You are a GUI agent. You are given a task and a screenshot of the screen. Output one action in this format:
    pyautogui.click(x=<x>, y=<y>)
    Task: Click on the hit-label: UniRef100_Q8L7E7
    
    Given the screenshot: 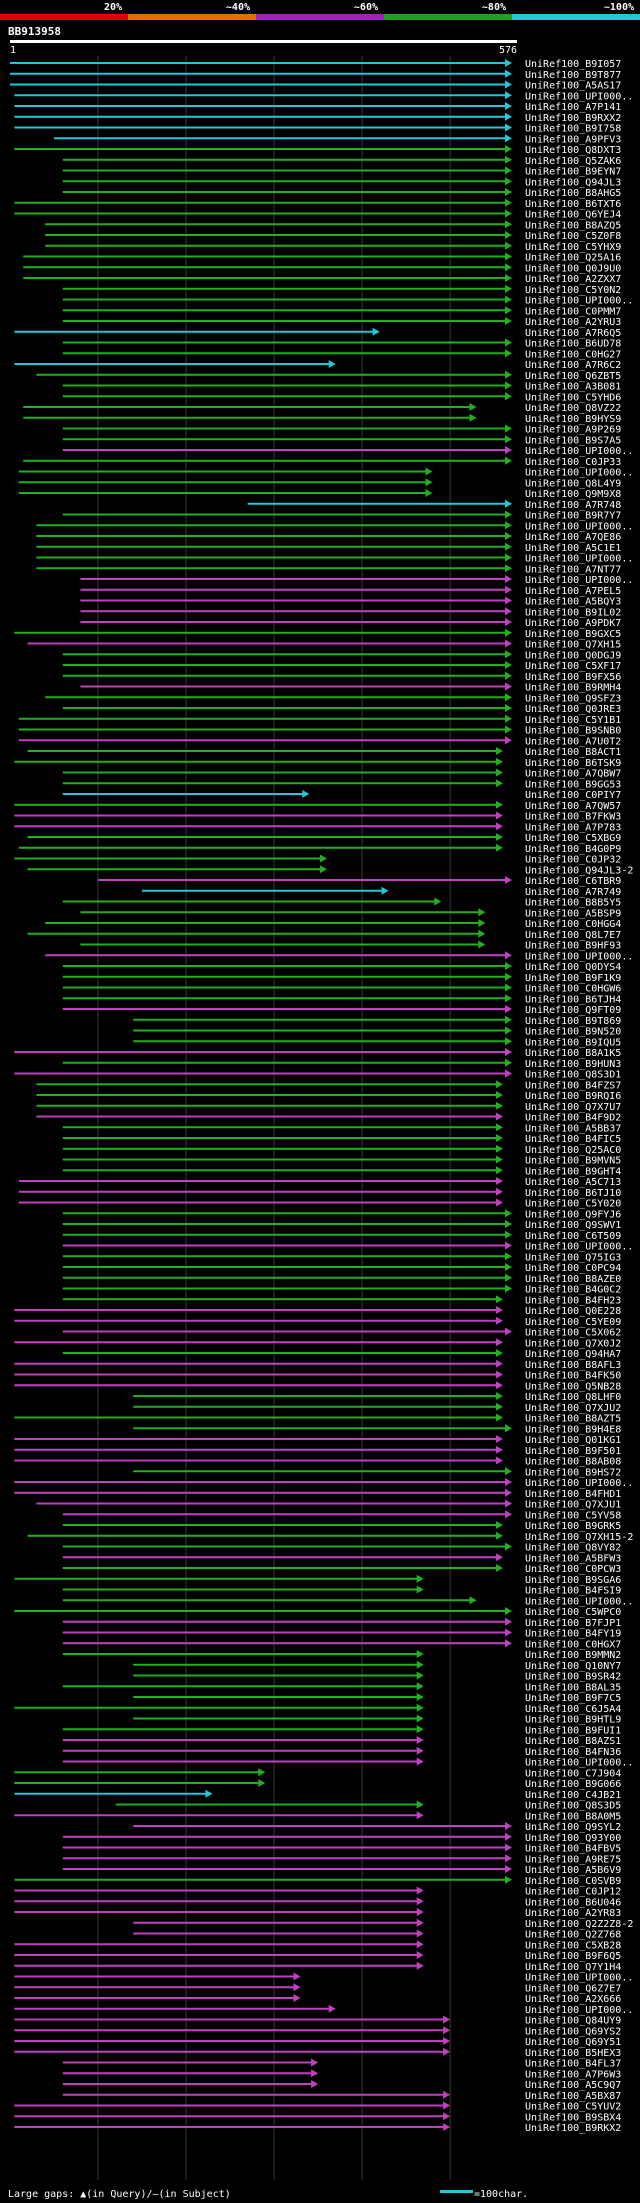 What is the action you would take?
    pyautogui.click(x=573, y=935)
    